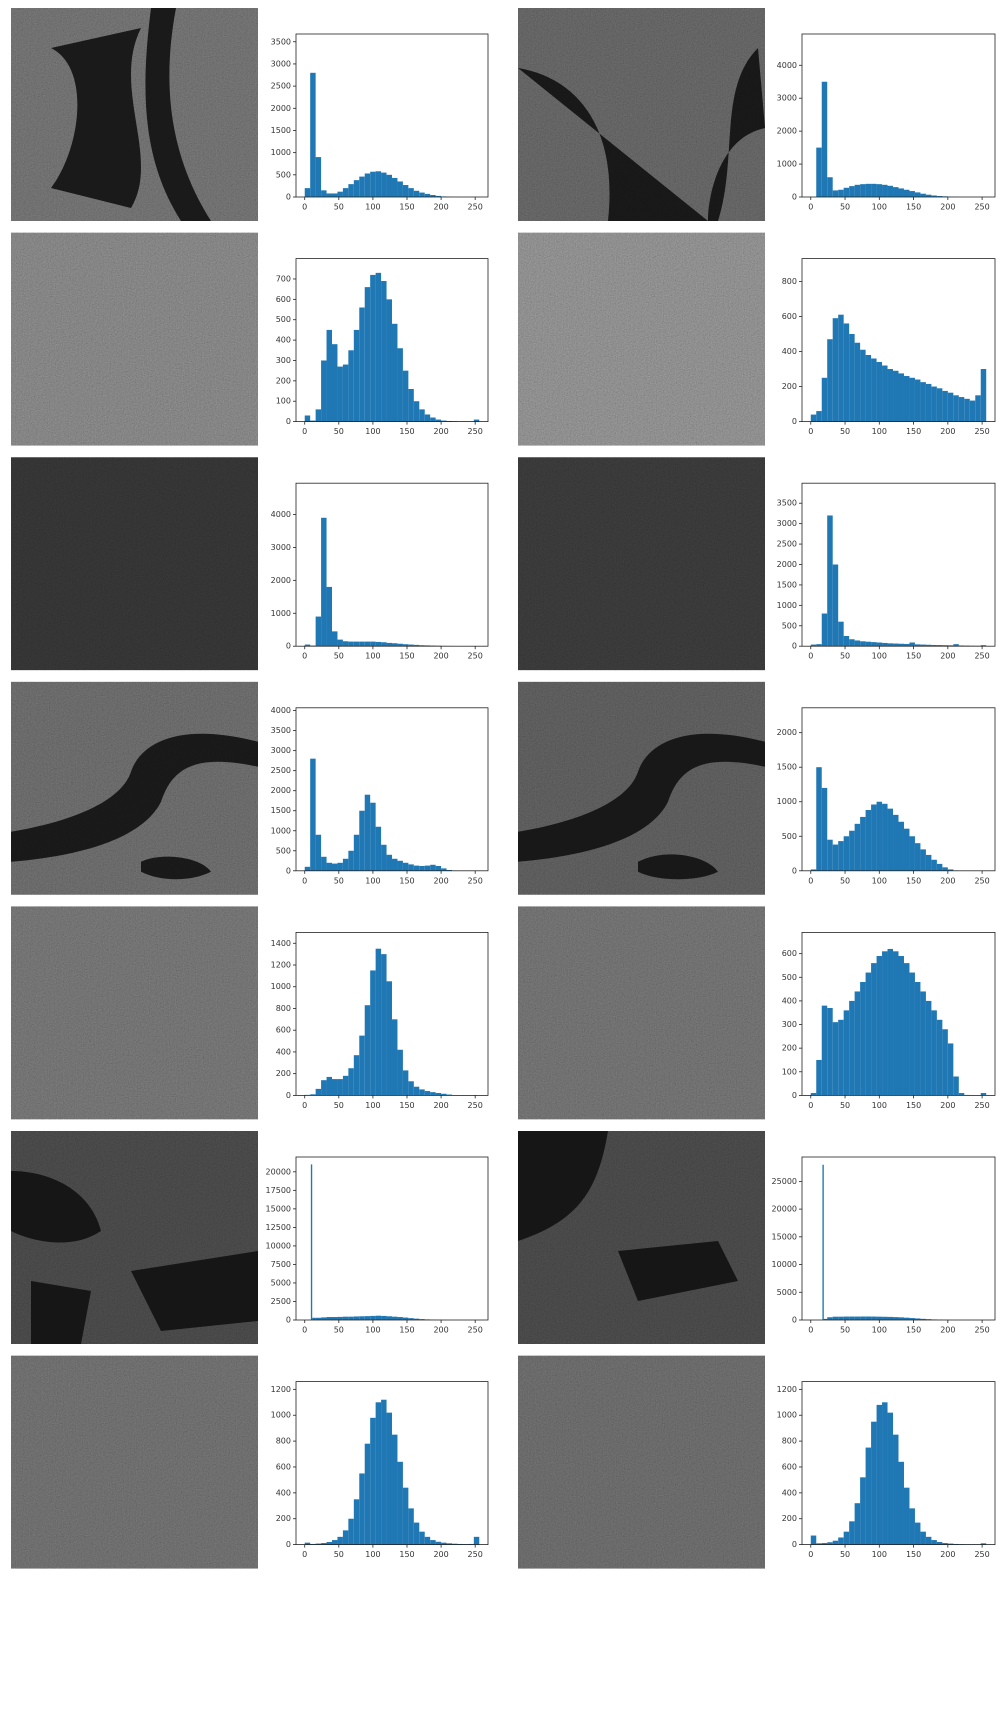 Image resolution: width=1003 pixels, height=1724 pixels. What do you see at coordinates (281, 965) in the screenshot?
I see `y-tick-label: 1200` at bounding box center [281, 965].